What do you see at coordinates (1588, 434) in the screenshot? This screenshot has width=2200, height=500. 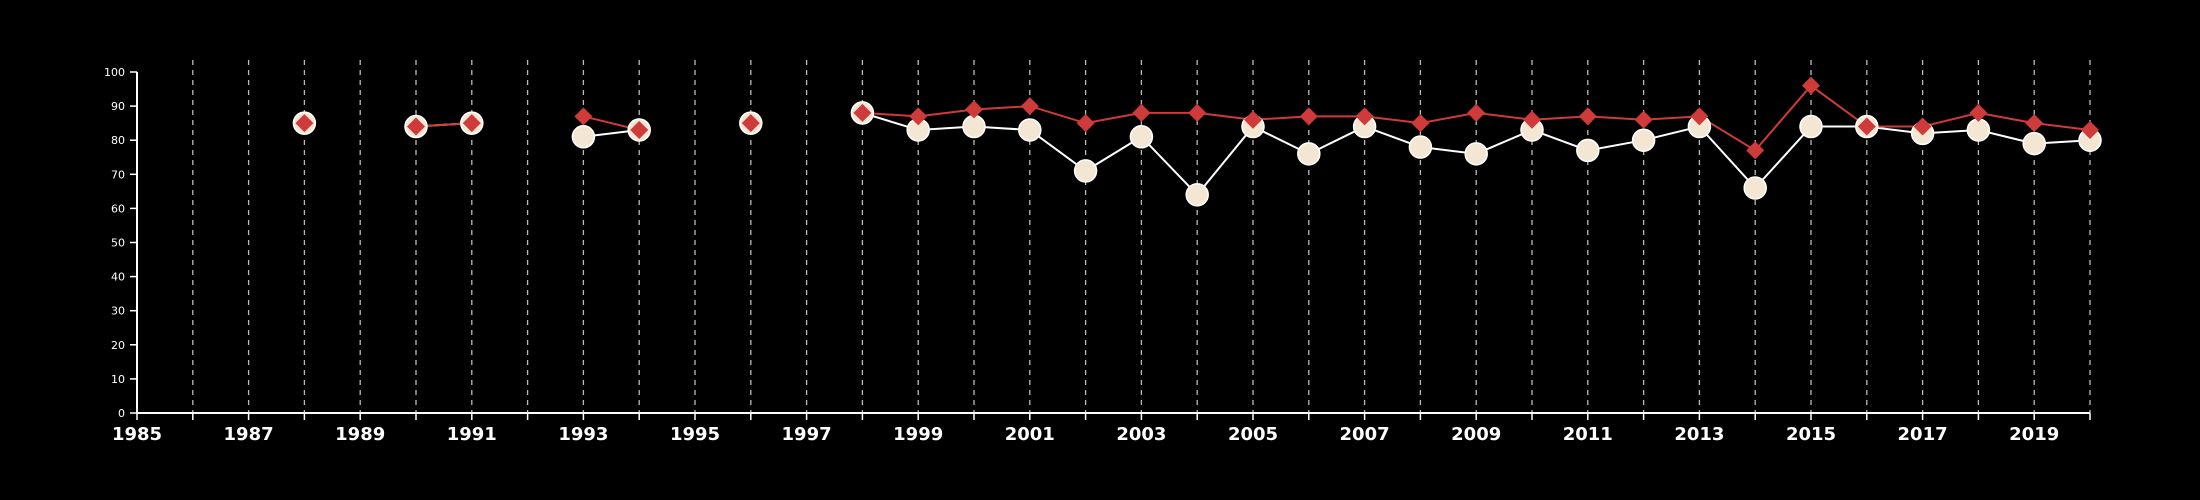 I see `x-tick-label: 2011` at bounding box center [1588, 434].